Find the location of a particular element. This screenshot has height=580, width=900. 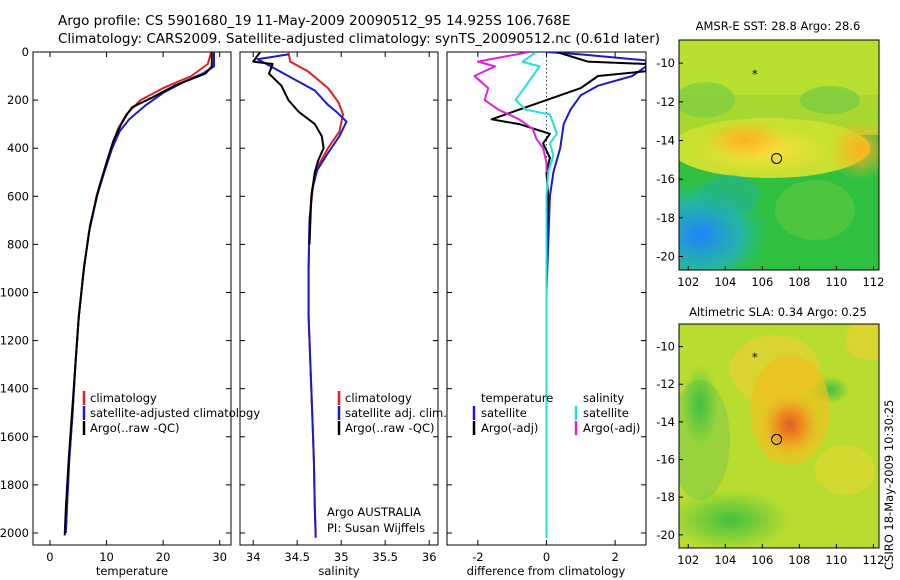

y-tick-label: 1800 is located at coordinates (14, 485).